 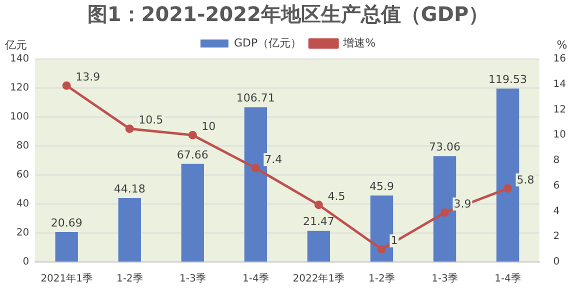 What do you see at coordinates (26, 262) in the screenshot?
I see `y-tick-label: 0` at bounding box center [26, 262].